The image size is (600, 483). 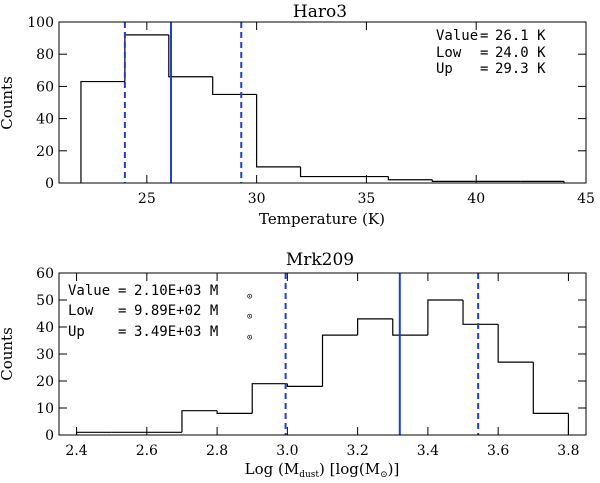 I want to click on mrk209-value-label: Value, so click(x=89, y=291).